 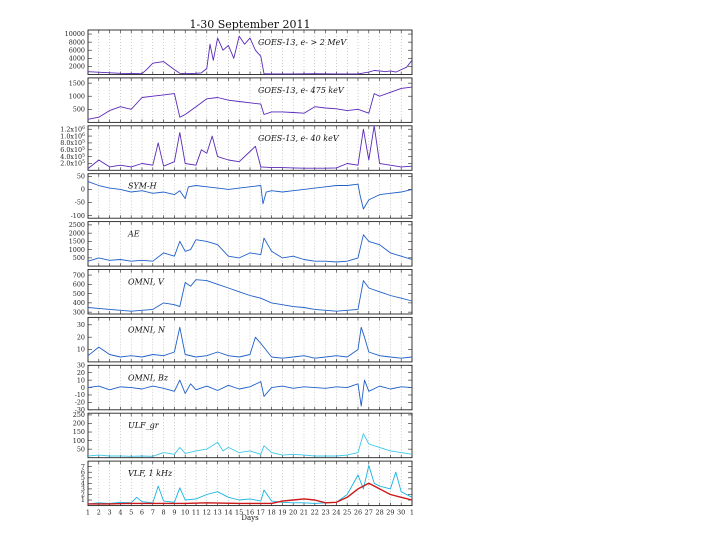 What do you see at coordinates (72, 129) in the screenshot?
I see `y-tick-label: 1.2x10⁶` at bounding box center [72, 129].